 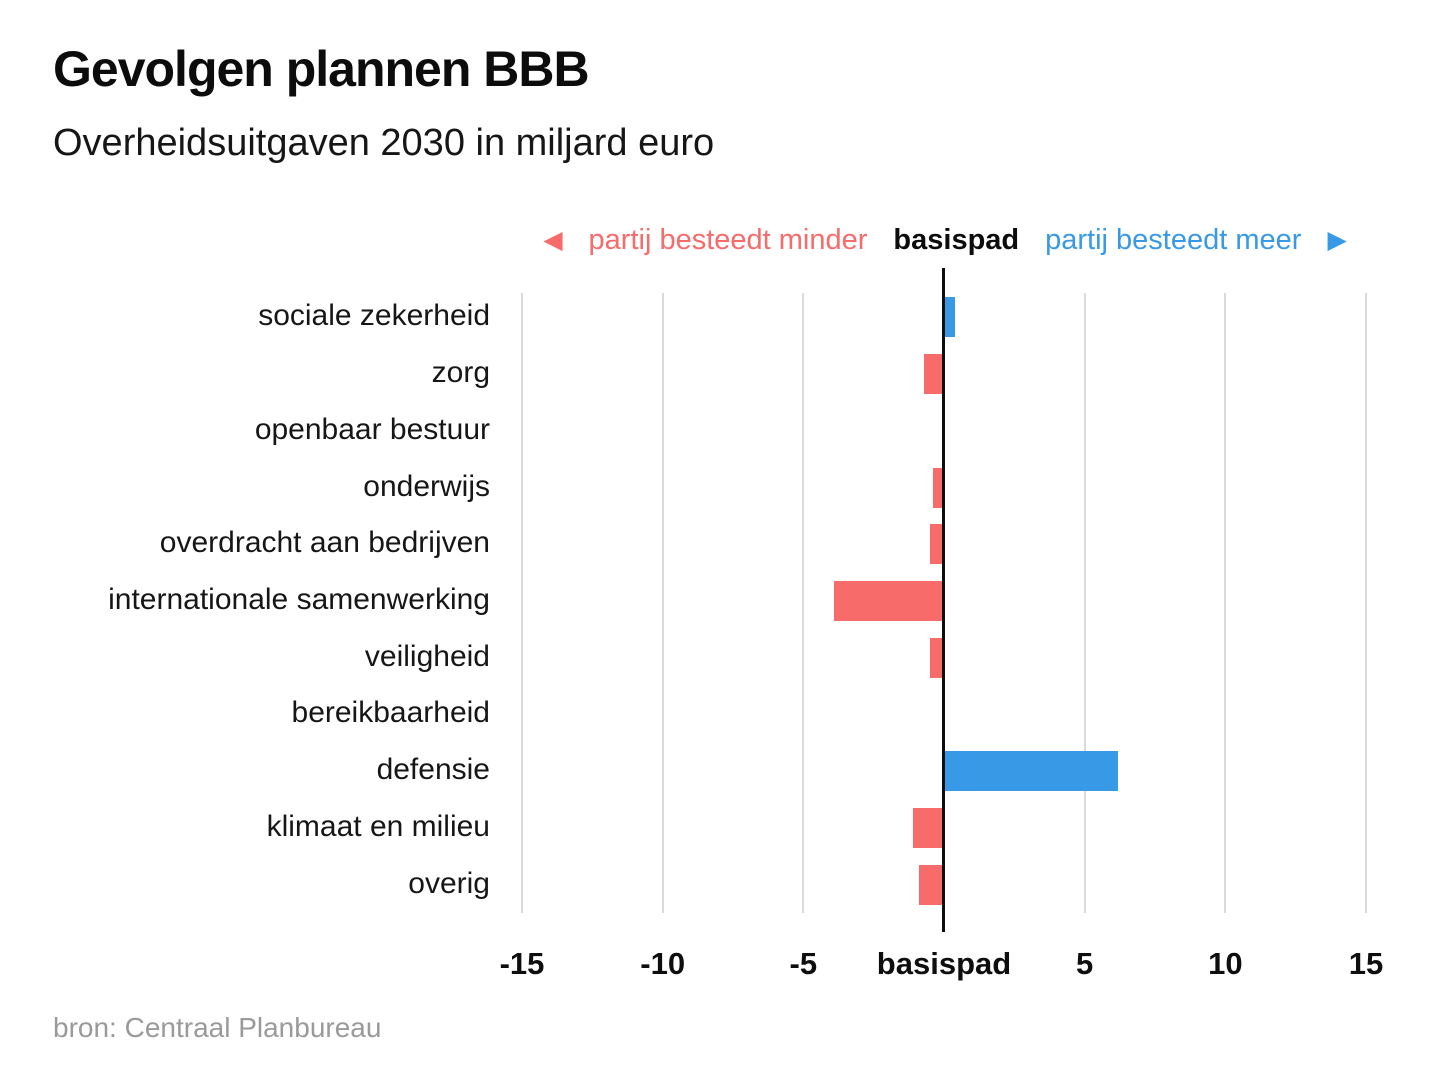 I want to click on category-label: zorg, so click(x=460, y=373).